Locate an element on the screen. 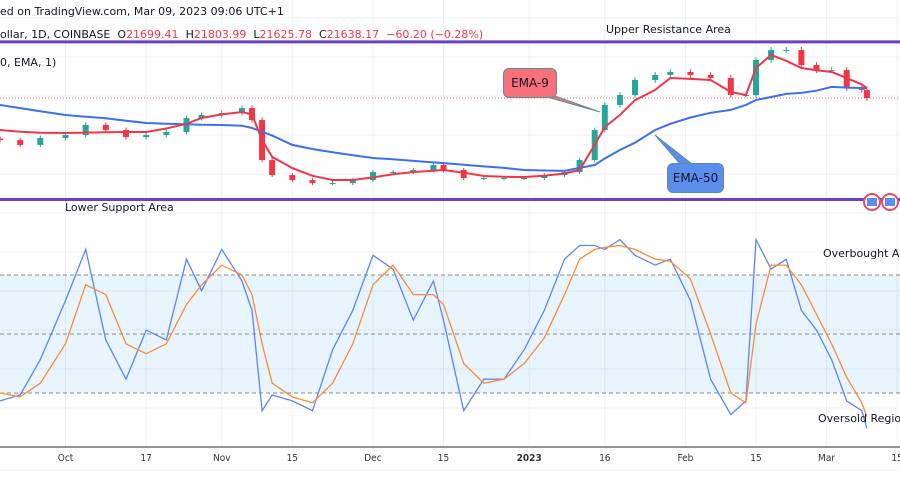 Image resolution: width=900 pixels, height=500 pixels. time-axis-tick: Mar is located at coordinates (827, 458).